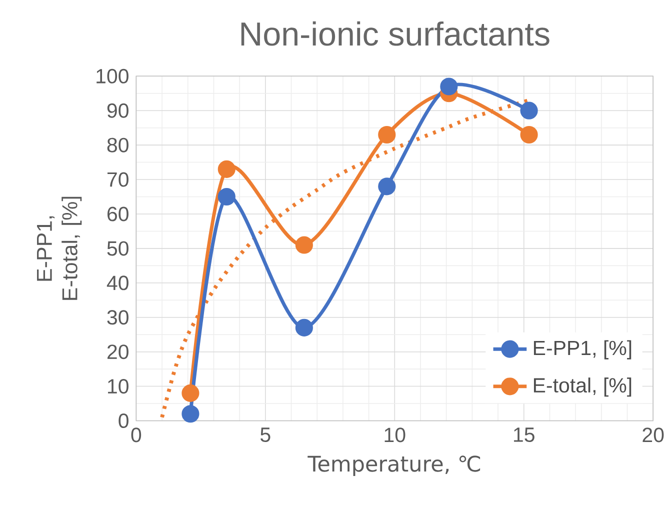  What do you see at coordinates (265, 435) in the screenshot?
I see `x-tick-label: 5` at bounding box center [265, 435].